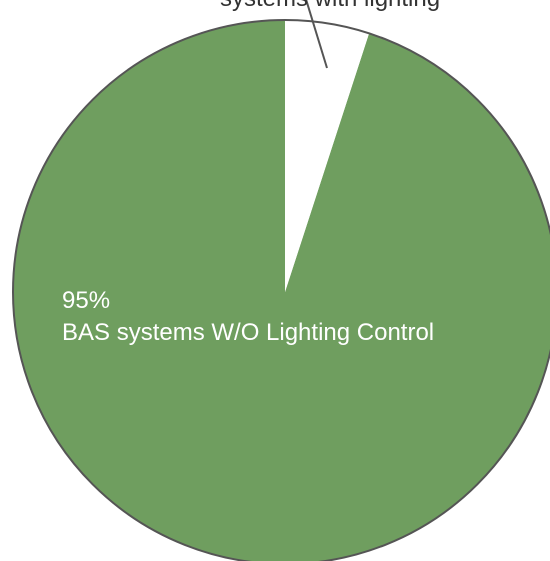 The image size is (550, 561). What do you see at coordinates (86, 300) in the screenshot?
I see `slice-percent-label: 95%` at bounding box center [86, 300].